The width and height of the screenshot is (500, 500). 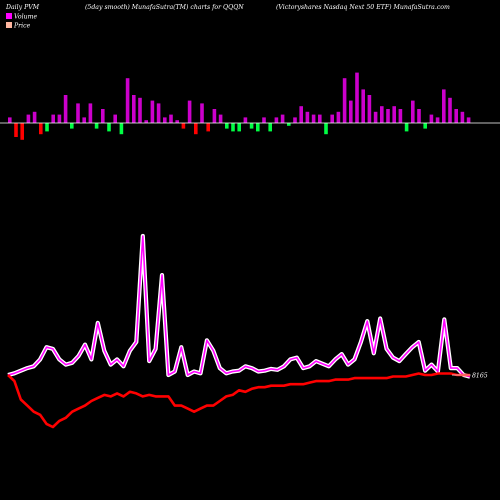 What do you see at coordinates (22, 7) in the screenshot?
I see `header-left: Daily PVM` at bounding box center [22, 7].